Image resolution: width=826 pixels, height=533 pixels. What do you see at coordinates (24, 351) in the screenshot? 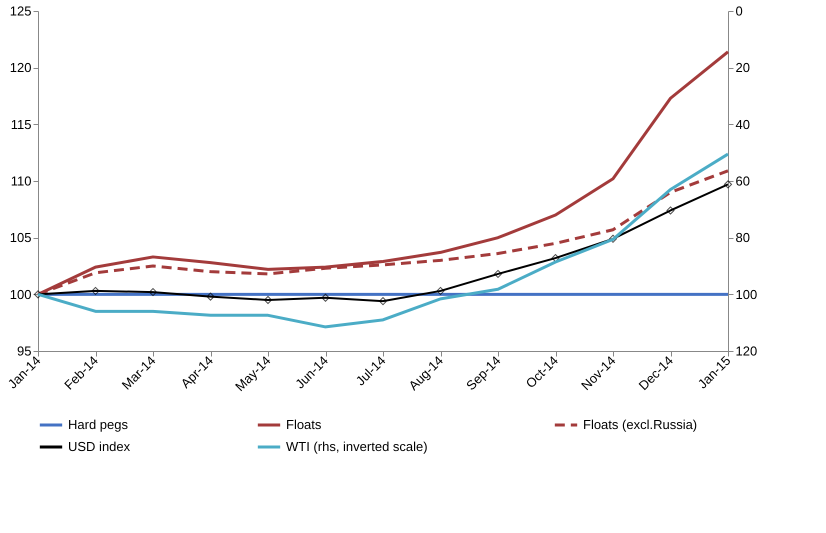
I see `y-tick-label: 95` at bounding box center [24, 351].